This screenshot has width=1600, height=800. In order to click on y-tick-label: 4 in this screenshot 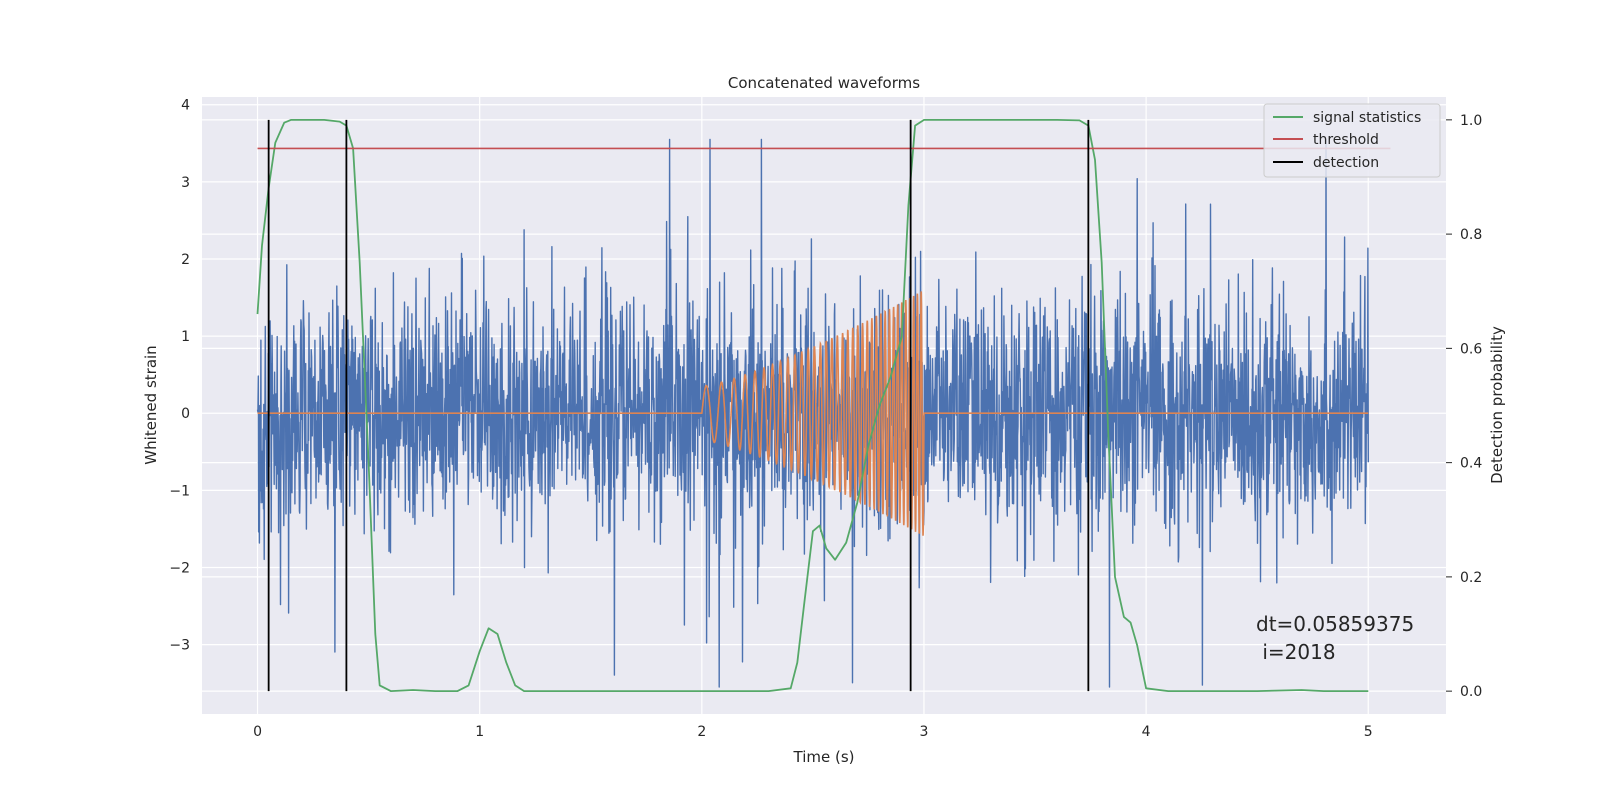, I will do `click(185, 106)`.